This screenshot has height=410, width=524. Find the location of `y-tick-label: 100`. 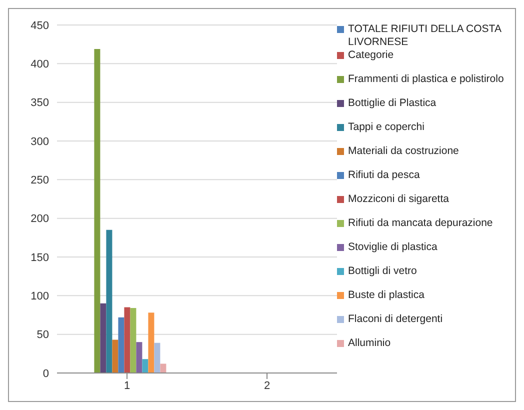

y-tick-label: 100 is located at coordinates (39, 296).